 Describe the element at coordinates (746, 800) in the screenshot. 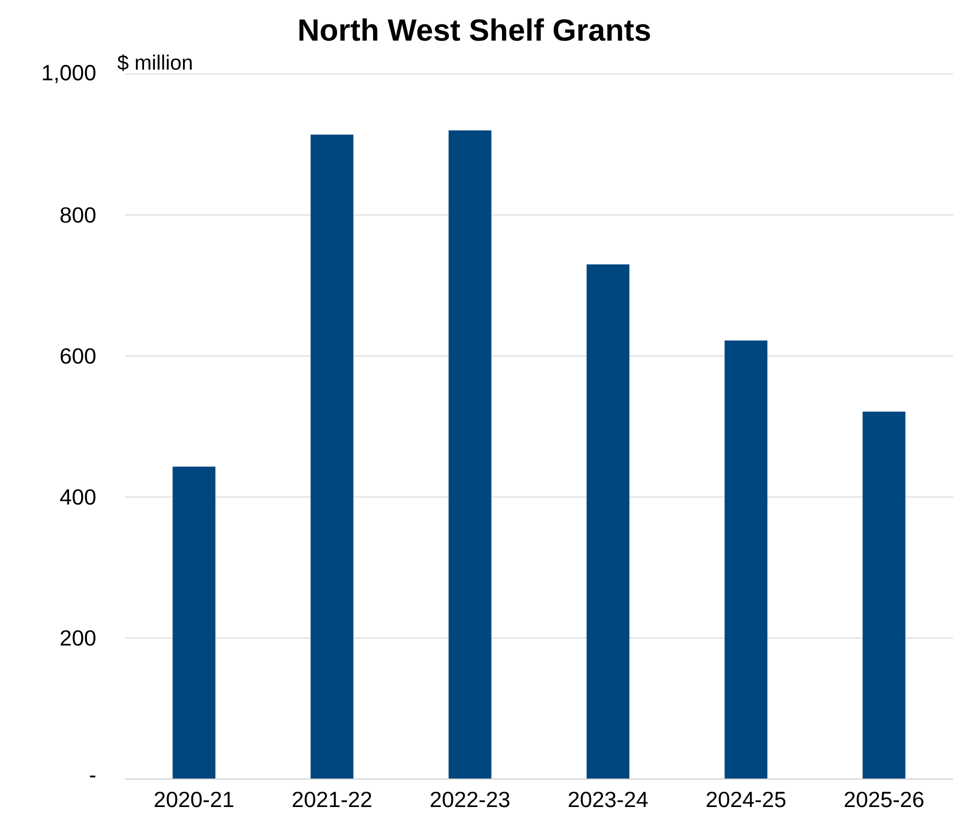

I see `x-tick-label: 2024-25` at that location.